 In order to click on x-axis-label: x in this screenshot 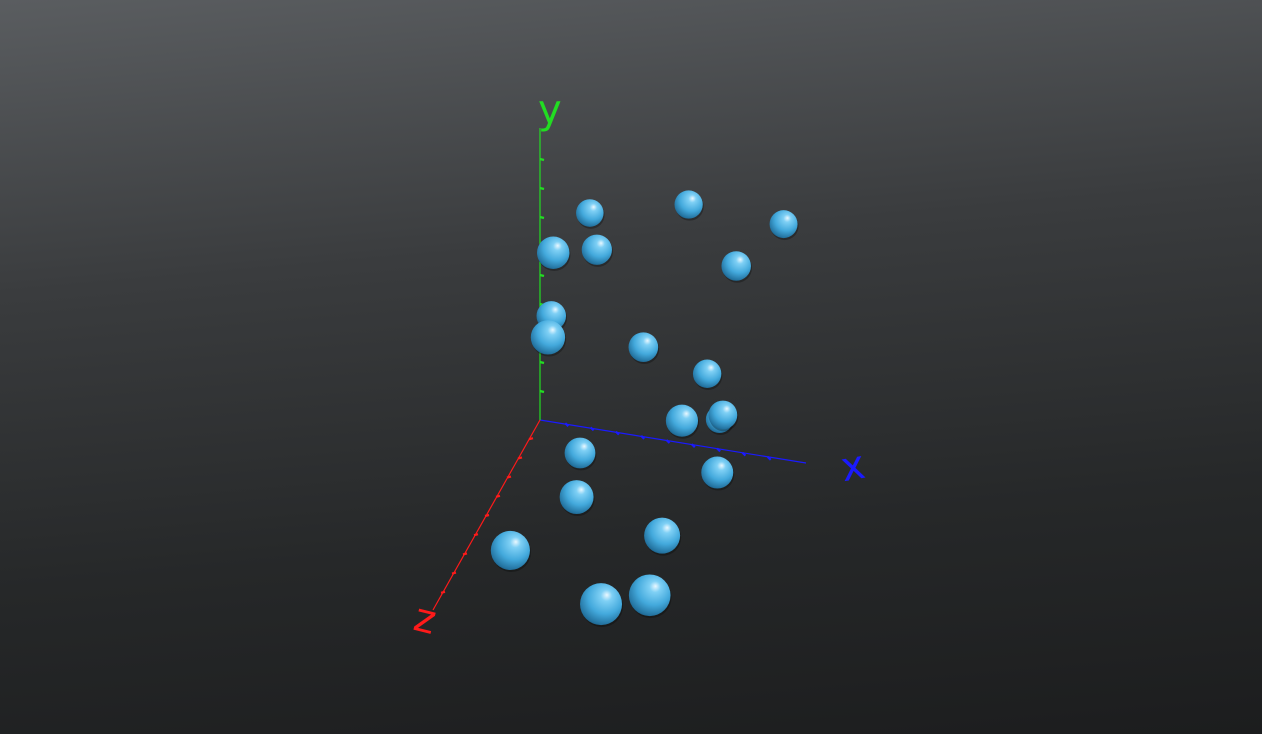, I will do `click(852, 466)`.